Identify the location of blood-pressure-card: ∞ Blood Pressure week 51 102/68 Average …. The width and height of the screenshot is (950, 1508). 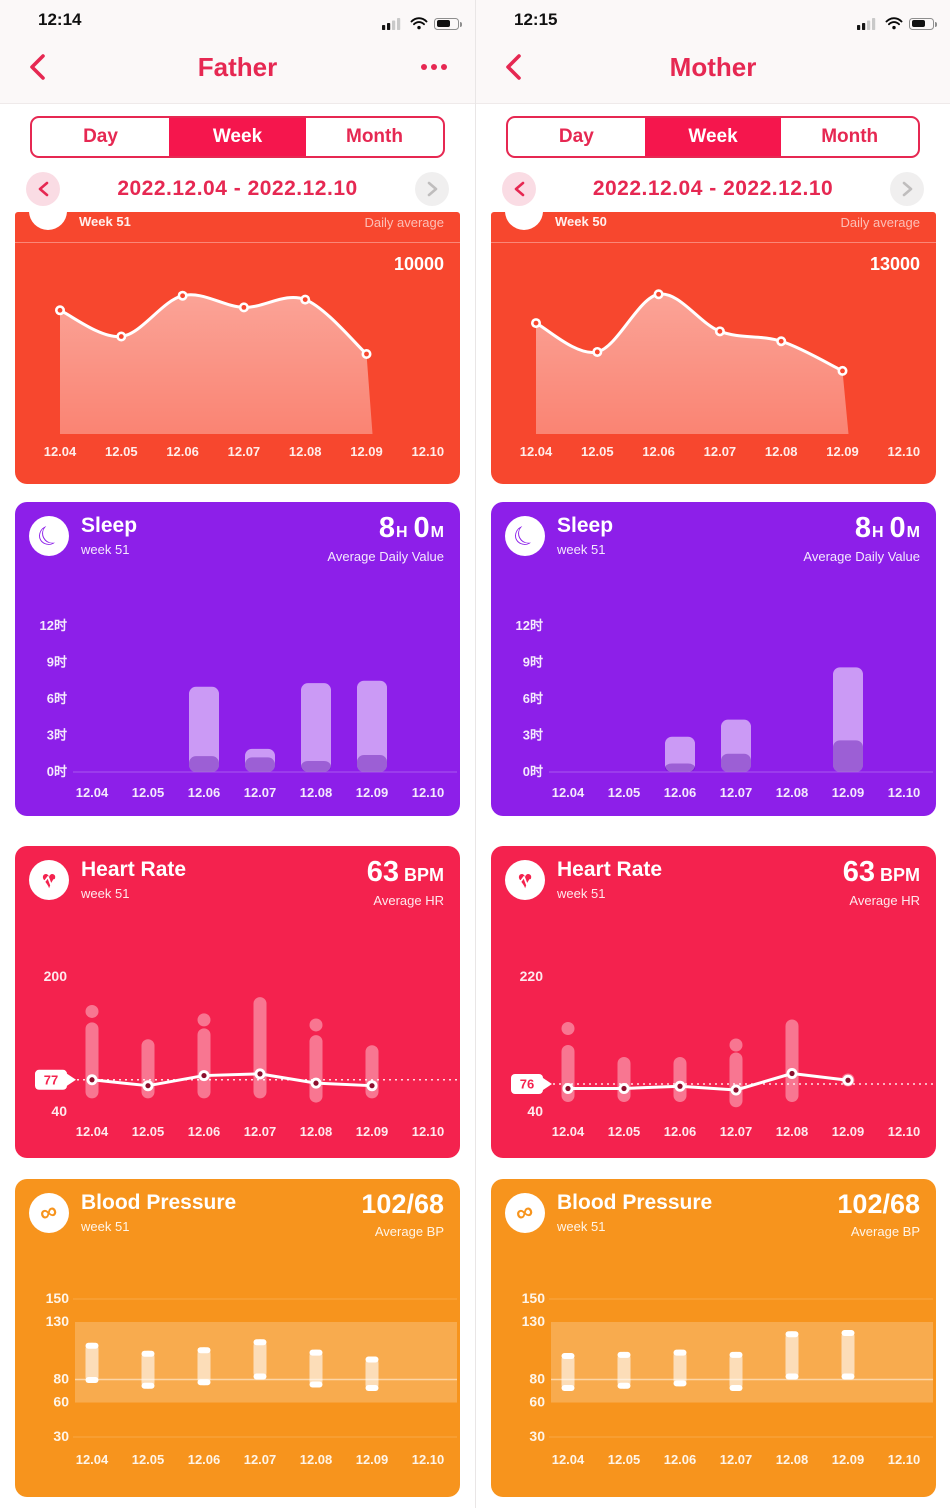
(237, 1338).